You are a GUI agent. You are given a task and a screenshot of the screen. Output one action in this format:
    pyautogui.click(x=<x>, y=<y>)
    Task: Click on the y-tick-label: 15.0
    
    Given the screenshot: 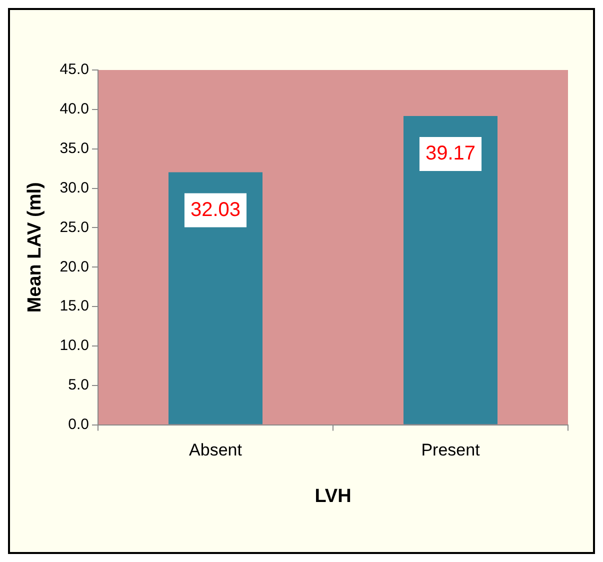 What is the action you would take?
    pyautogui.click(x=74, y=306)
    